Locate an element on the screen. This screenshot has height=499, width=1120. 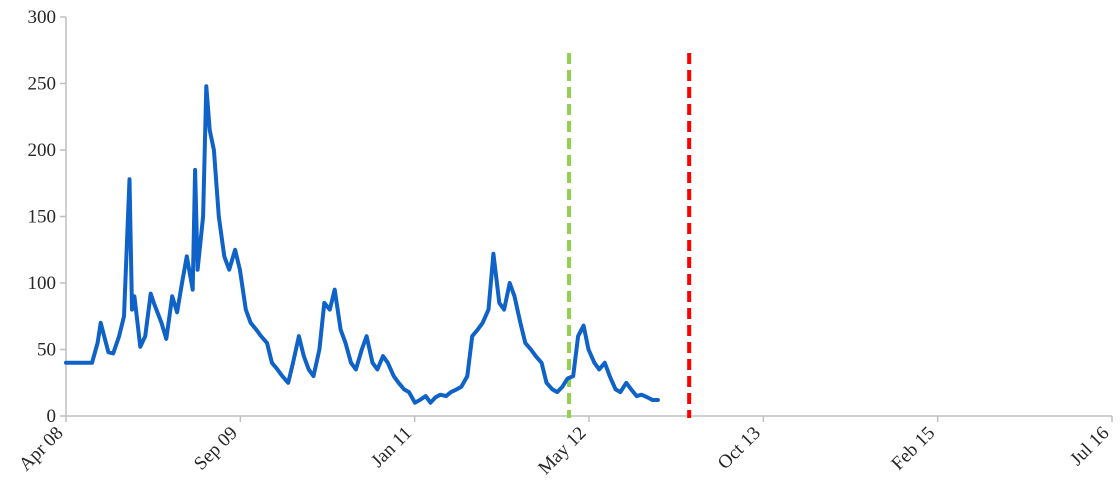
y-tick-label: 250 is located at coordinates (42, 84).